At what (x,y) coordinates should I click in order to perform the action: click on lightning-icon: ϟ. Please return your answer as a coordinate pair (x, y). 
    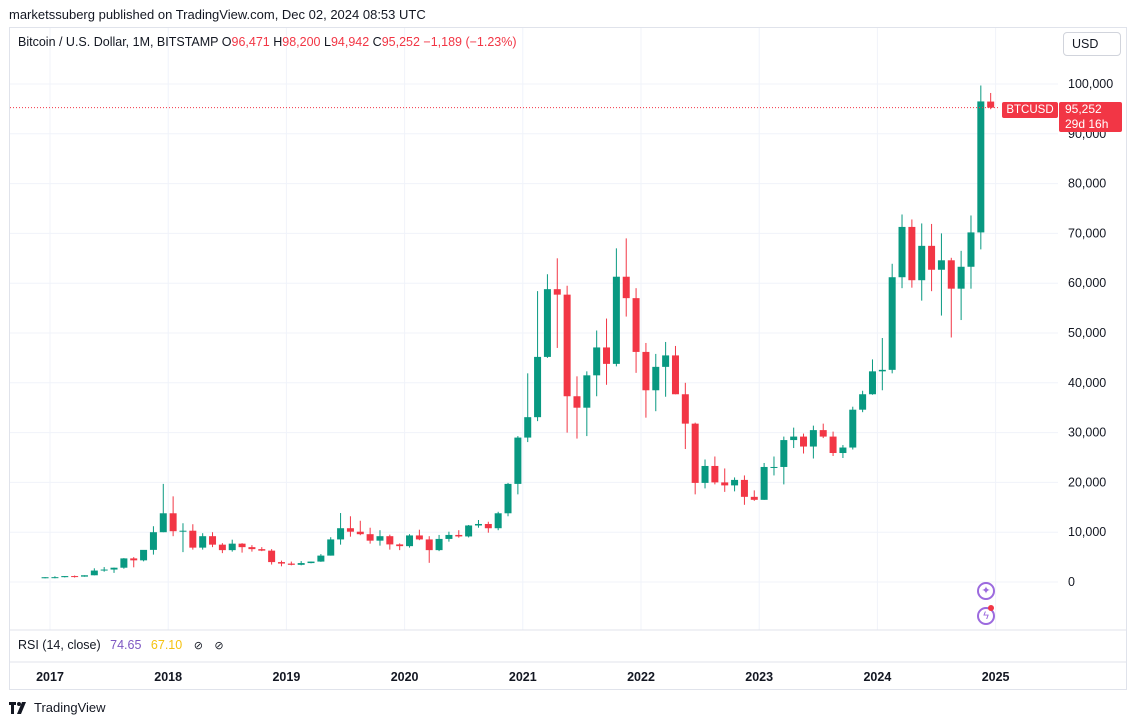
    Looking at the image, I should click on (986, 616).